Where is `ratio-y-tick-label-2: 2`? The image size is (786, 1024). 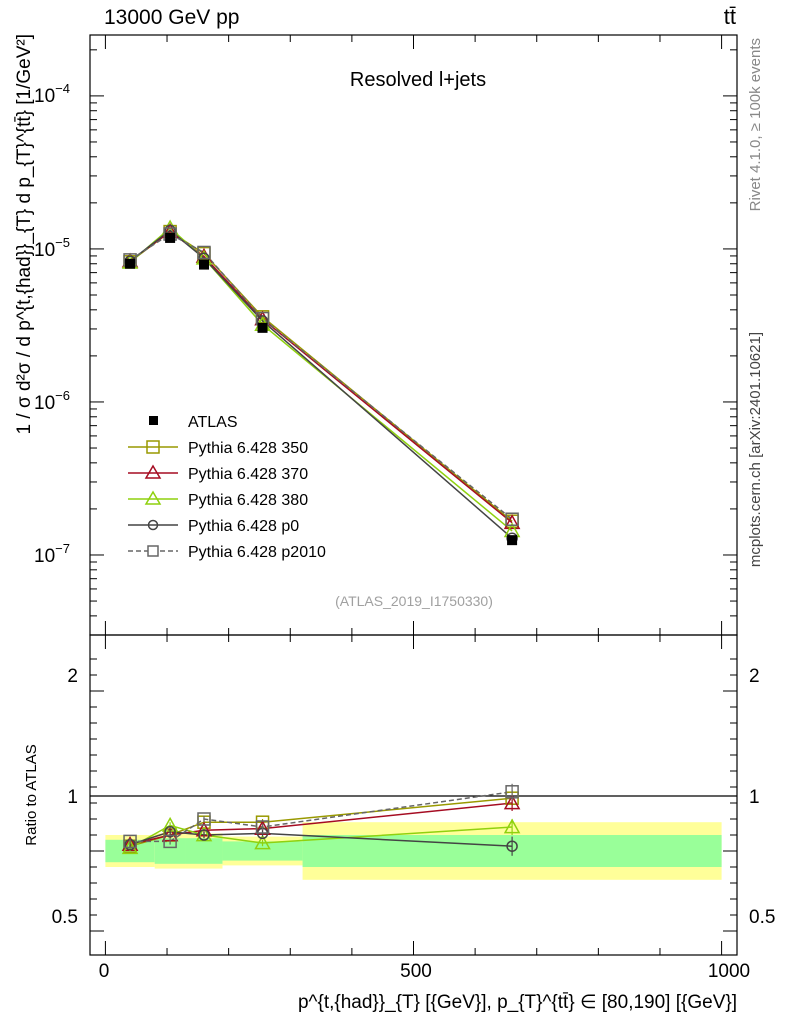 ratio-y-tick-label-2: 2 is located at coordinates (72, 676).